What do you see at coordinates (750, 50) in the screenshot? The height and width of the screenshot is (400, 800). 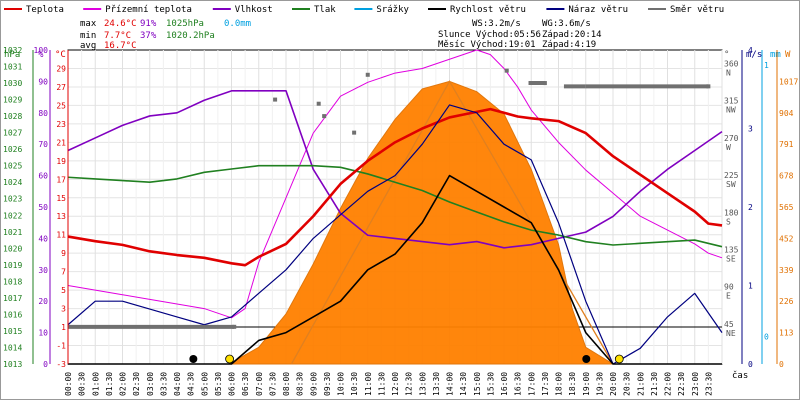 I see `tick-wind-0: 4` at bounding box center [750, 50].